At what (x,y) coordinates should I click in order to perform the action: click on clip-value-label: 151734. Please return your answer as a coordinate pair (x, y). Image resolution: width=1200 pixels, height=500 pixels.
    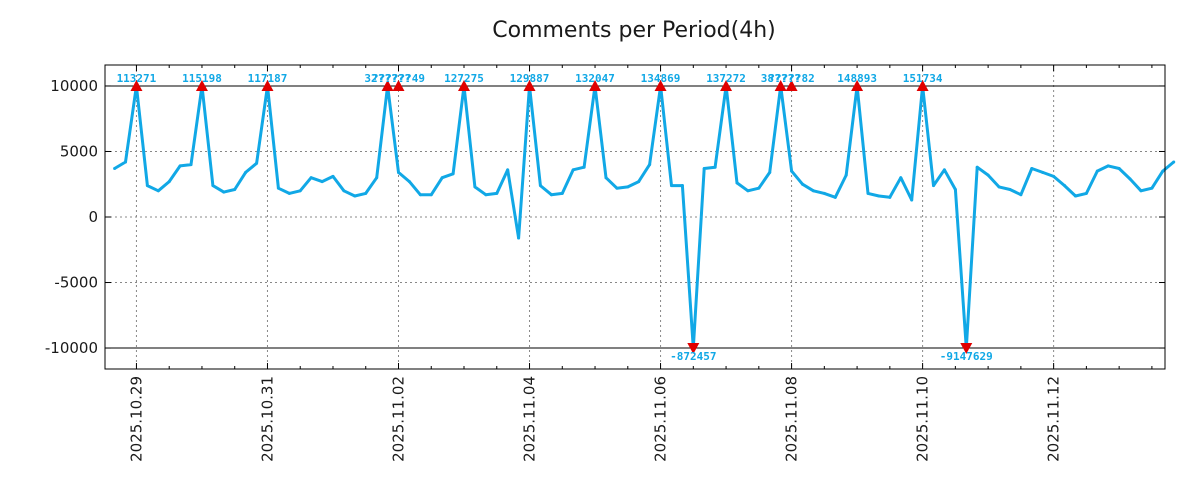
    Looking at the image, I should click on (923, 78).